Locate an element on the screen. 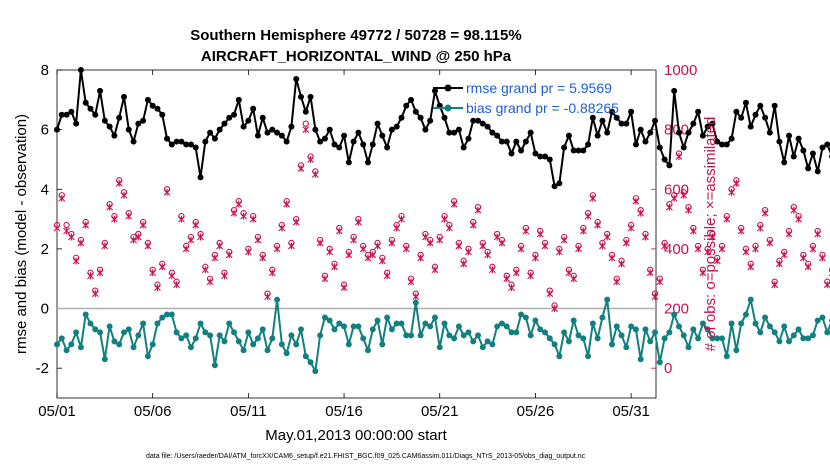 The height and width of the screenshot is (470, 830). x-tick-label: 05/06 is located at coordinates (153, 411).